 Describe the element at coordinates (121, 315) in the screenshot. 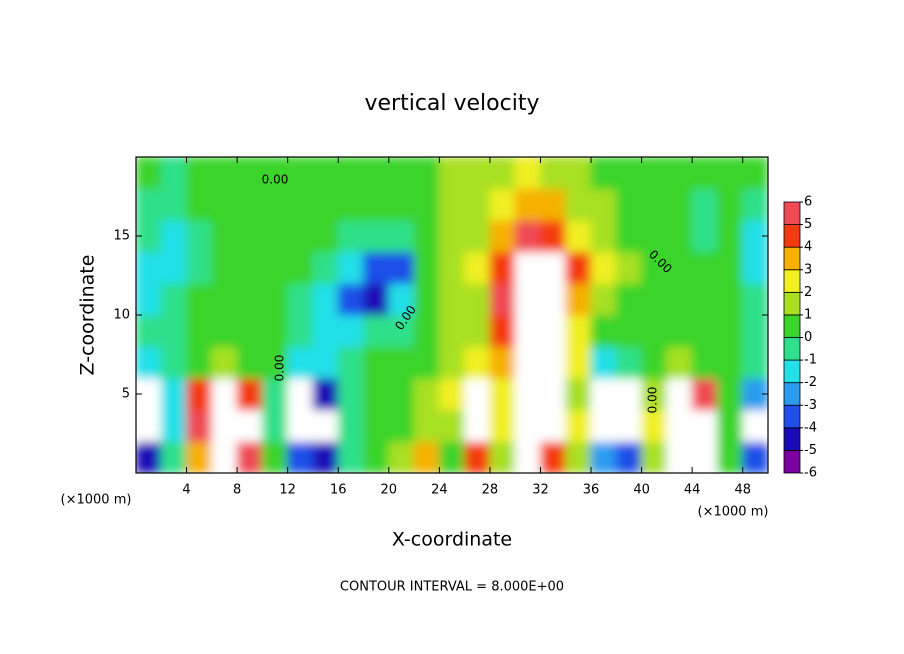

I see `y-tick-label: 10` at that location.